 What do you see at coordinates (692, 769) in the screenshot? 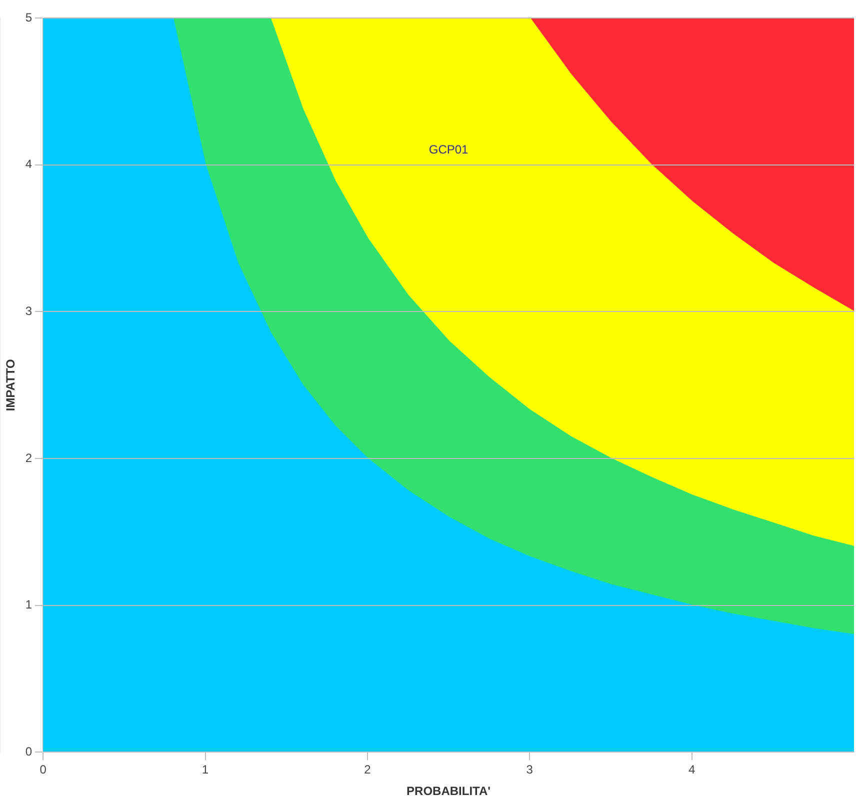
I see `x-tick-label: 4` at bounding box center [692, 769].